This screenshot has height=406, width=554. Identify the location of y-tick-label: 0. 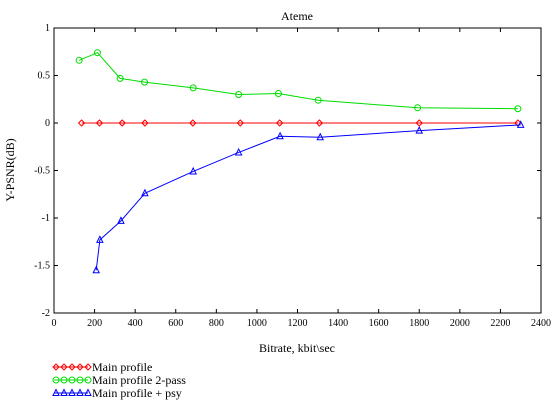
(47, 123).